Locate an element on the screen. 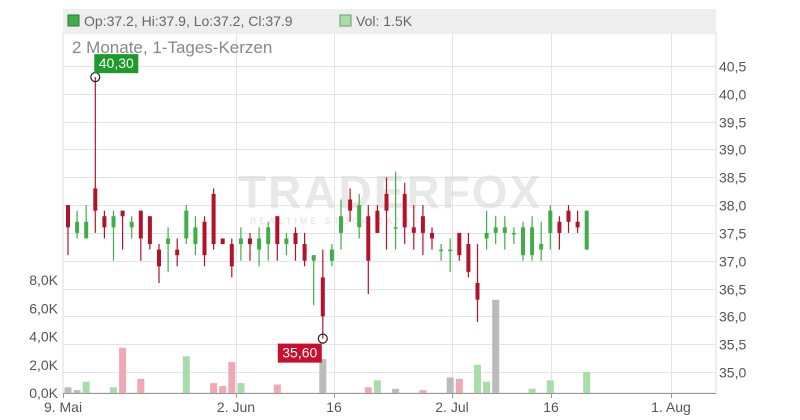  price-tick-label: 36,0 is located at coordinates (732, 317).